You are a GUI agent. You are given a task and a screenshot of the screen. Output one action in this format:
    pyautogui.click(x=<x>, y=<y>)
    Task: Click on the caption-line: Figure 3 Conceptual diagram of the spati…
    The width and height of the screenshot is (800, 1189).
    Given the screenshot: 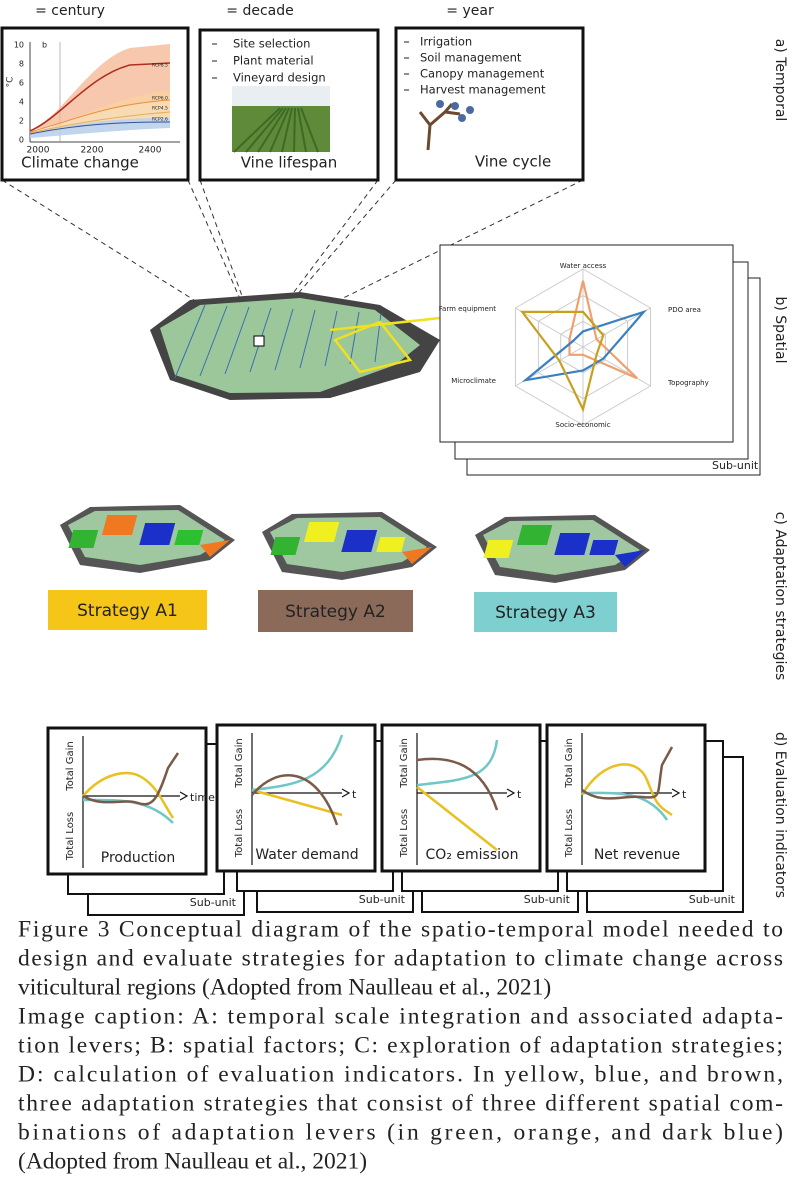 What is the action you would take?
    pyautogui.click(x=400, y=929)
    